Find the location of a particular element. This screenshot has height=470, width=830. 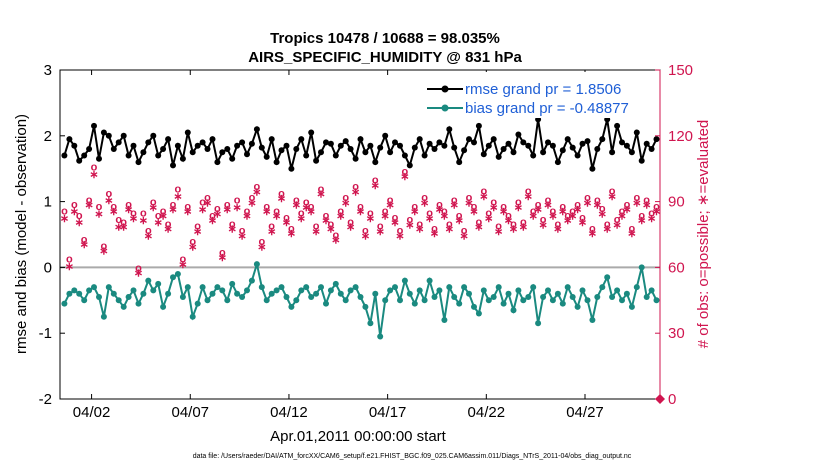

legend-rmse-marker is located at coordinates (445, 89).